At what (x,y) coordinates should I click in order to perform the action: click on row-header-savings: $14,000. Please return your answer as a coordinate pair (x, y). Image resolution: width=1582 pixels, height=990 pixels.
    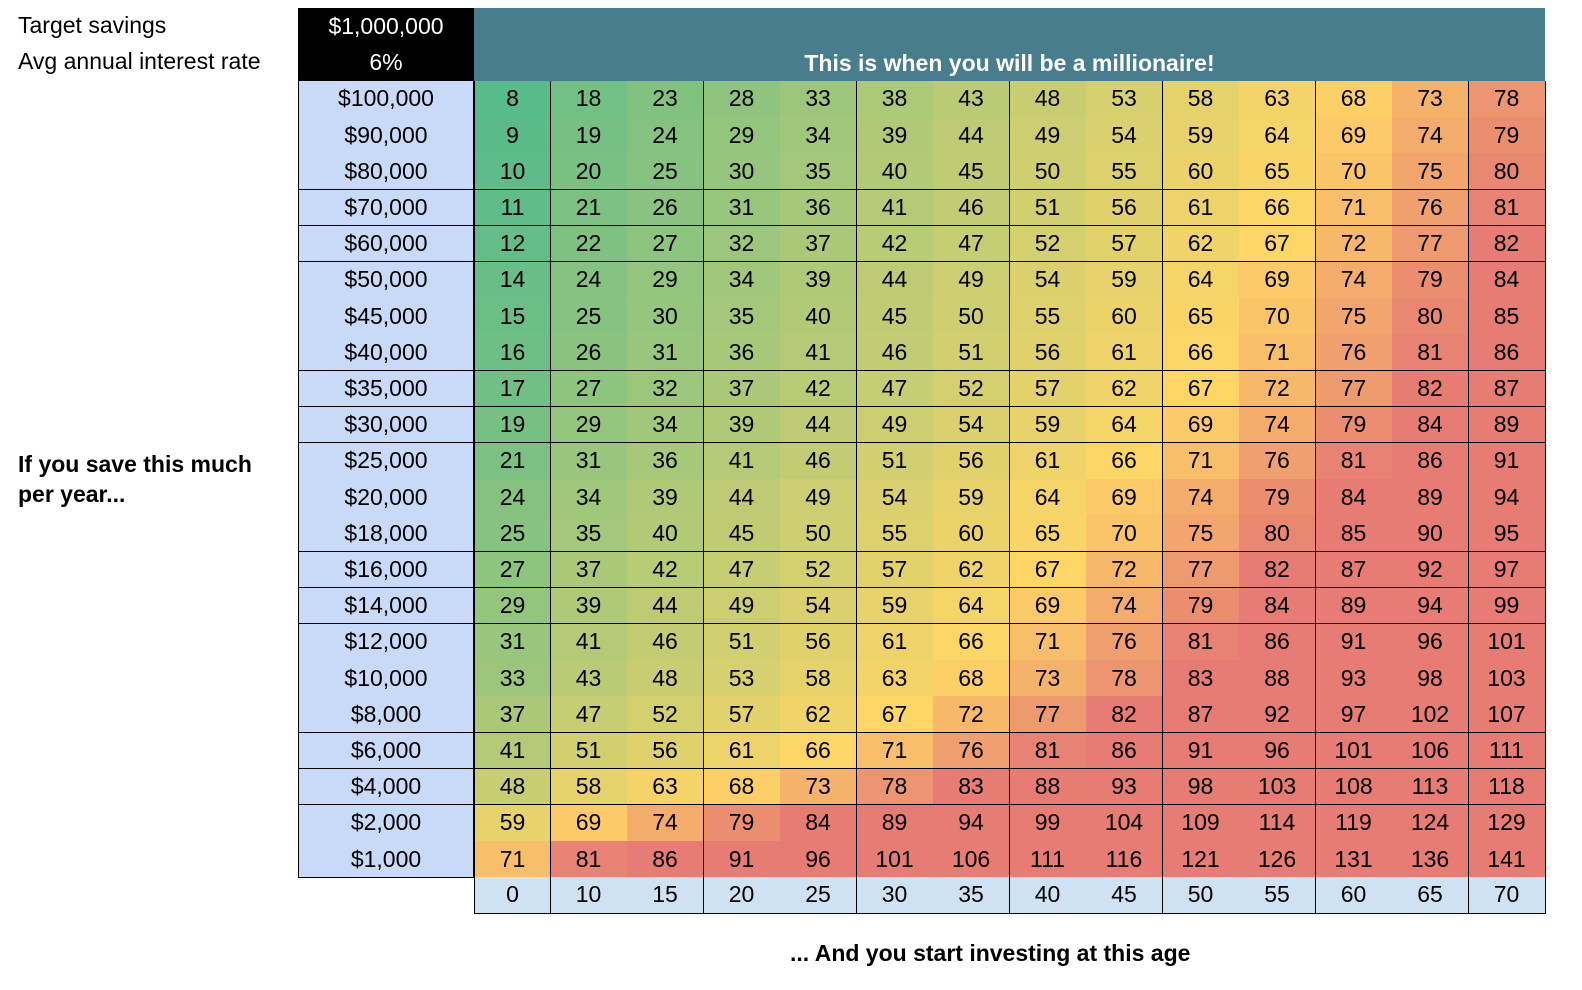
    Looking at the image, I should click on (386, 606).